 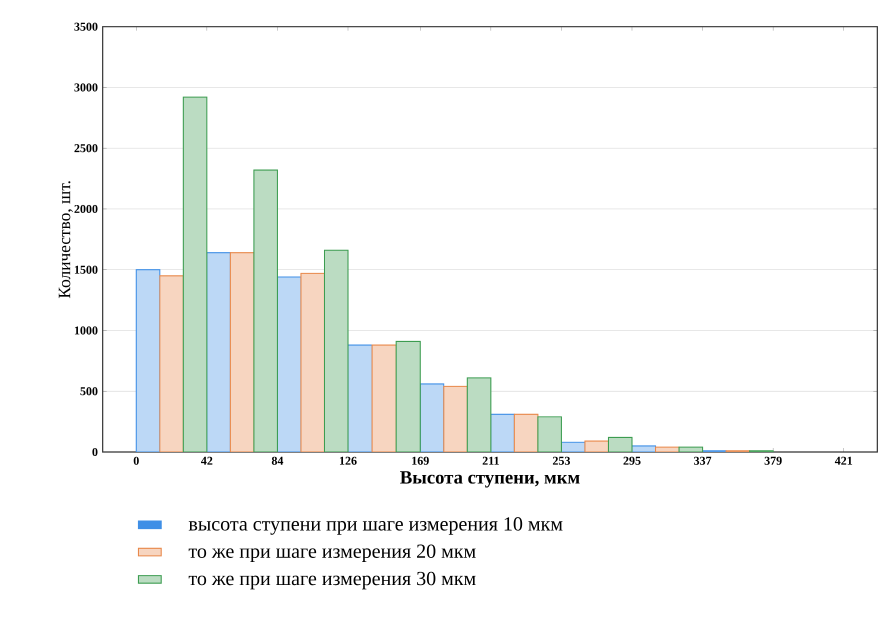 What do you see at coordinates (332, 553) in the screenshot?
I see `legend-label: то же при шаге измерения 20 мкм` at bounding box center [332, 553].